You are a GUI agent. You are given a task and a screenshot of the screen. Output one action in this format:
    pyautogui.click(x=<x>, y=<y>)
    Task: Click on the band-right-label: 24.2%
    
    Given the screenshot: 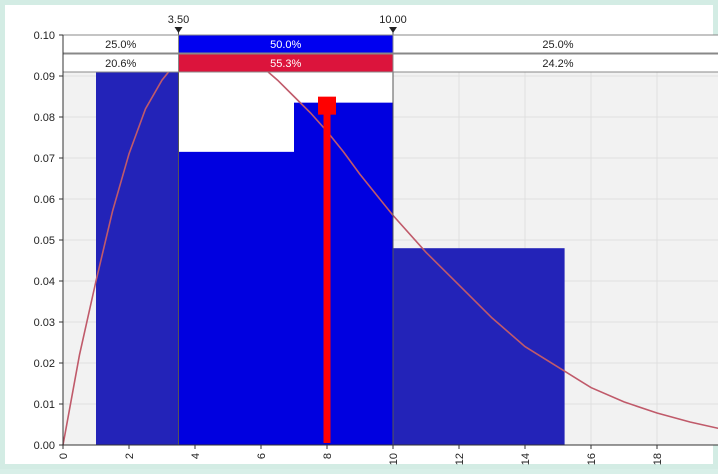 What is the action you would take?
    pyautogui.click(x=557, y=64)
    